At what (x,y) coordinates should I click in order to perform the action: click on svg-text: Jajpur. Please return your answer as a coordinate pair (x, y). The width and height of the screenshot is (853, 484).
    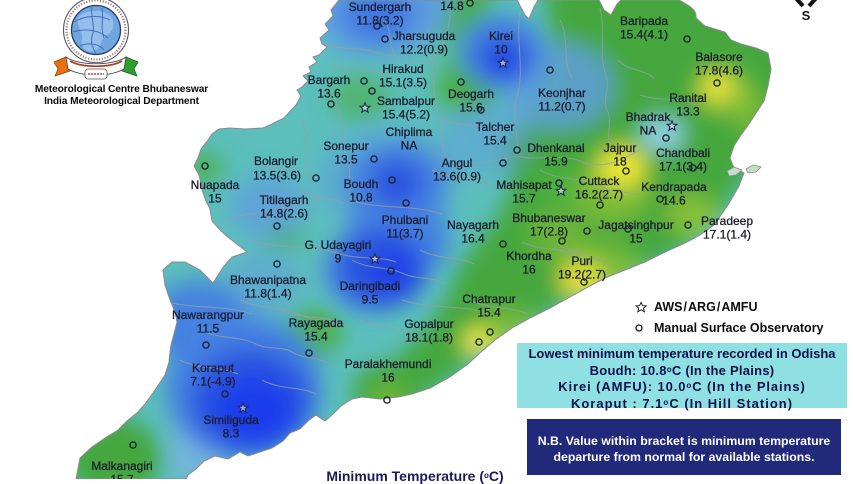
    Looking at the image, I should click on (620, 148).